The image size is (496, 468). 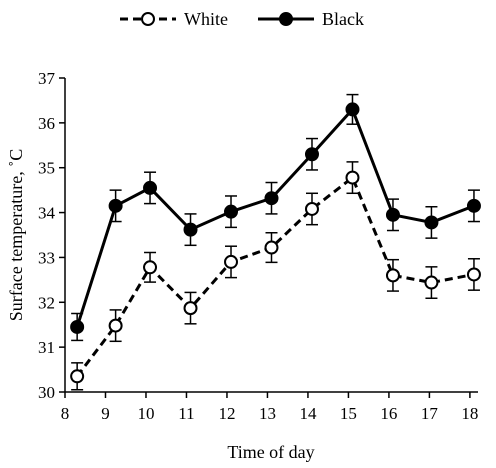 I want to click on x-tick-label: 9, so click(x=105, y=413).